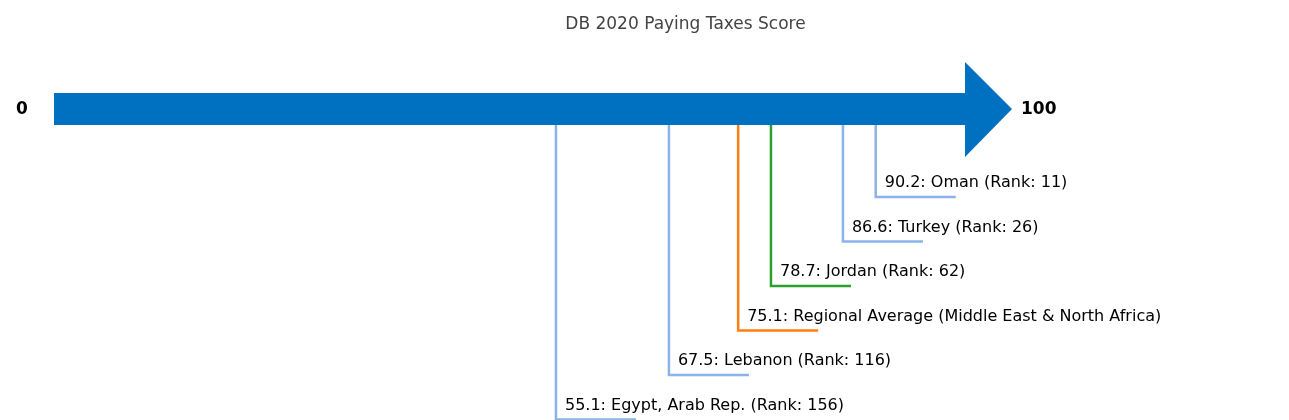 Image resolution: width=1289 pixels, height=420 pixels. Describe the element at coordinates (765, 315) in the screenshot. I see `data-label: 75.1` at that location.